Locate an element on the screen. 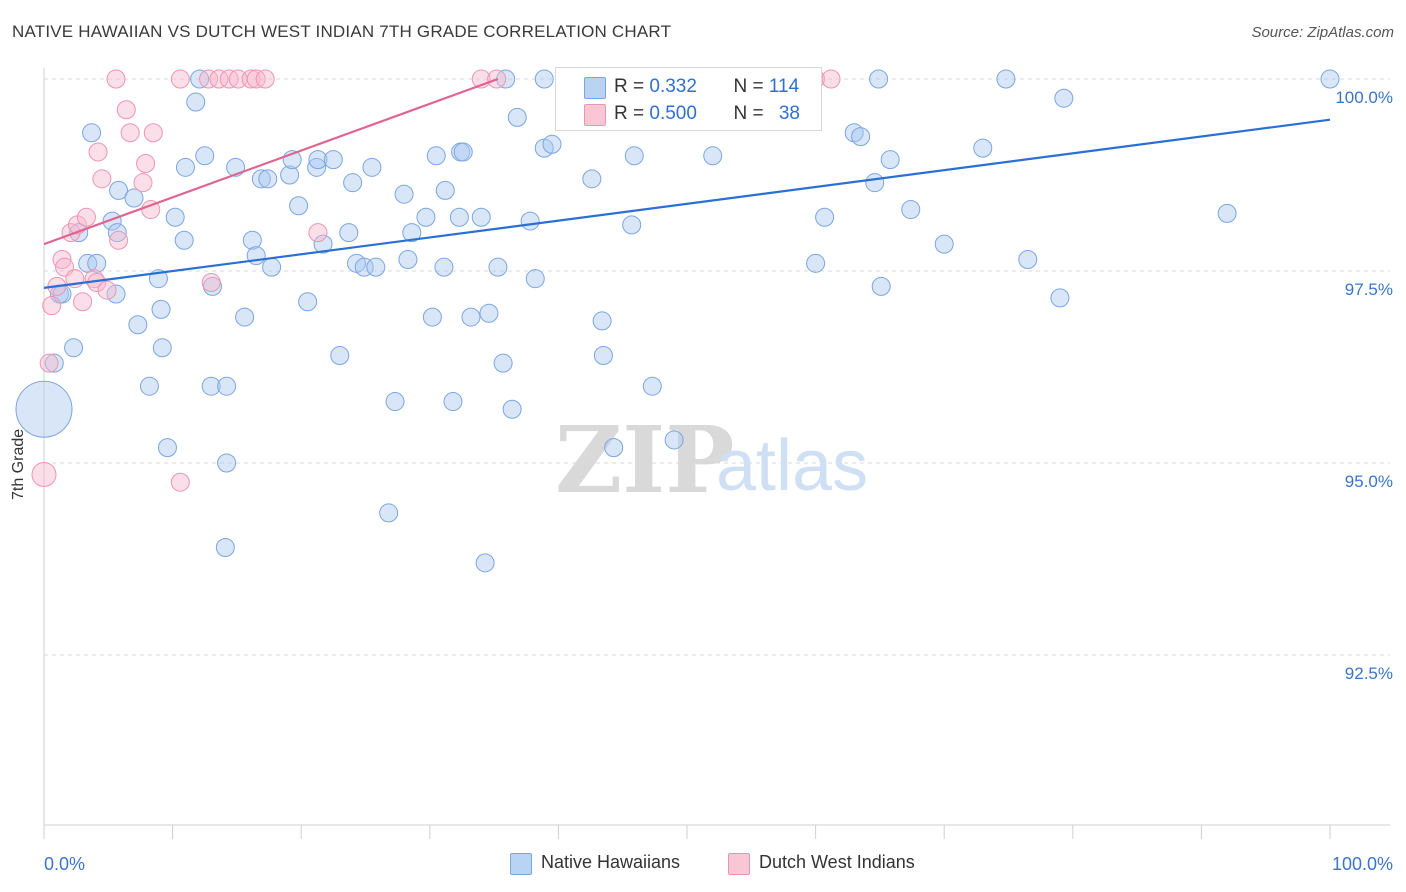  stats-legend: R = 0.332 N = 114 R = 0.500 N = 38 is located at coordinates (688, 99).